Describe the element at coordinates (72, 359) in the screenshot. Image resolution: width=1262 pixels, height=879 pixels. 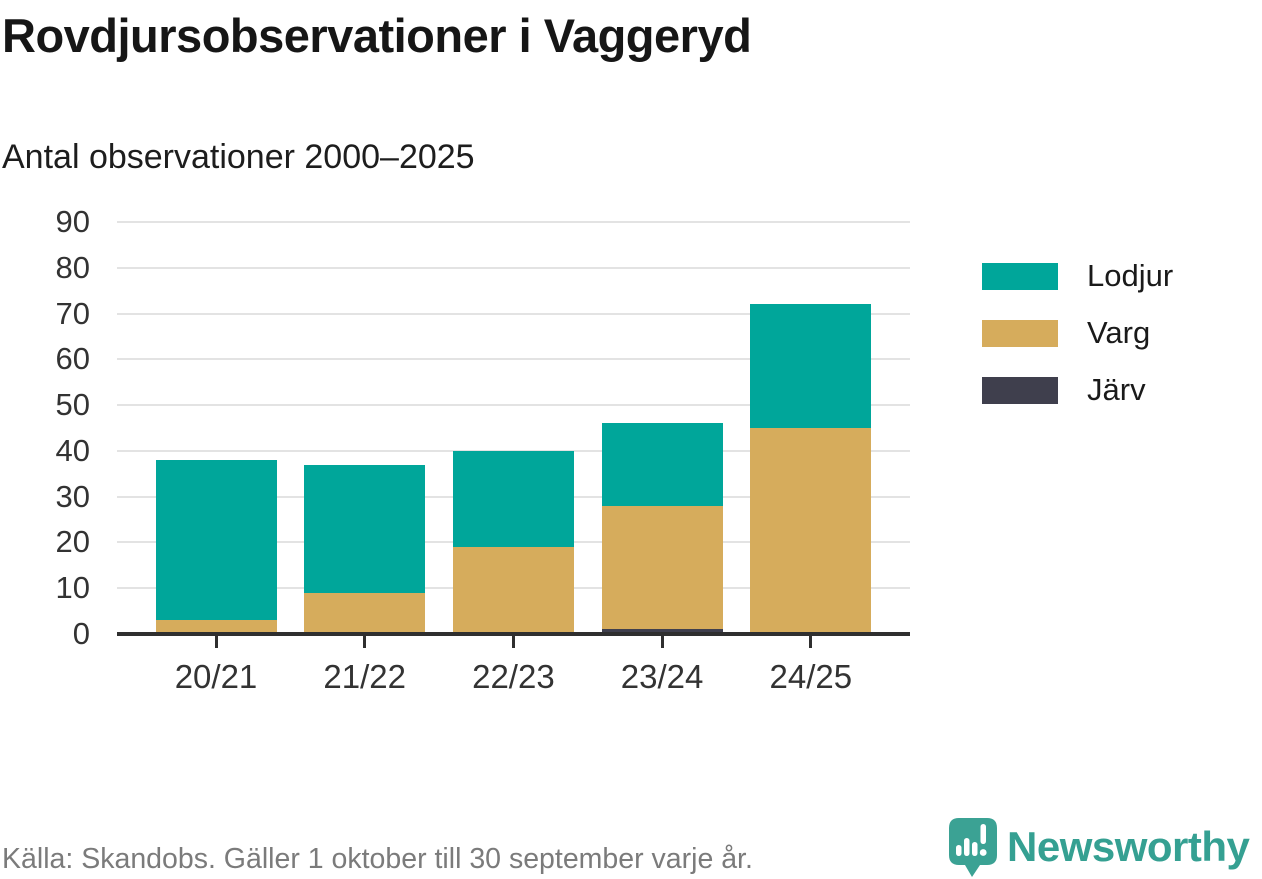
I see `y-tick-label: 60` at that location.